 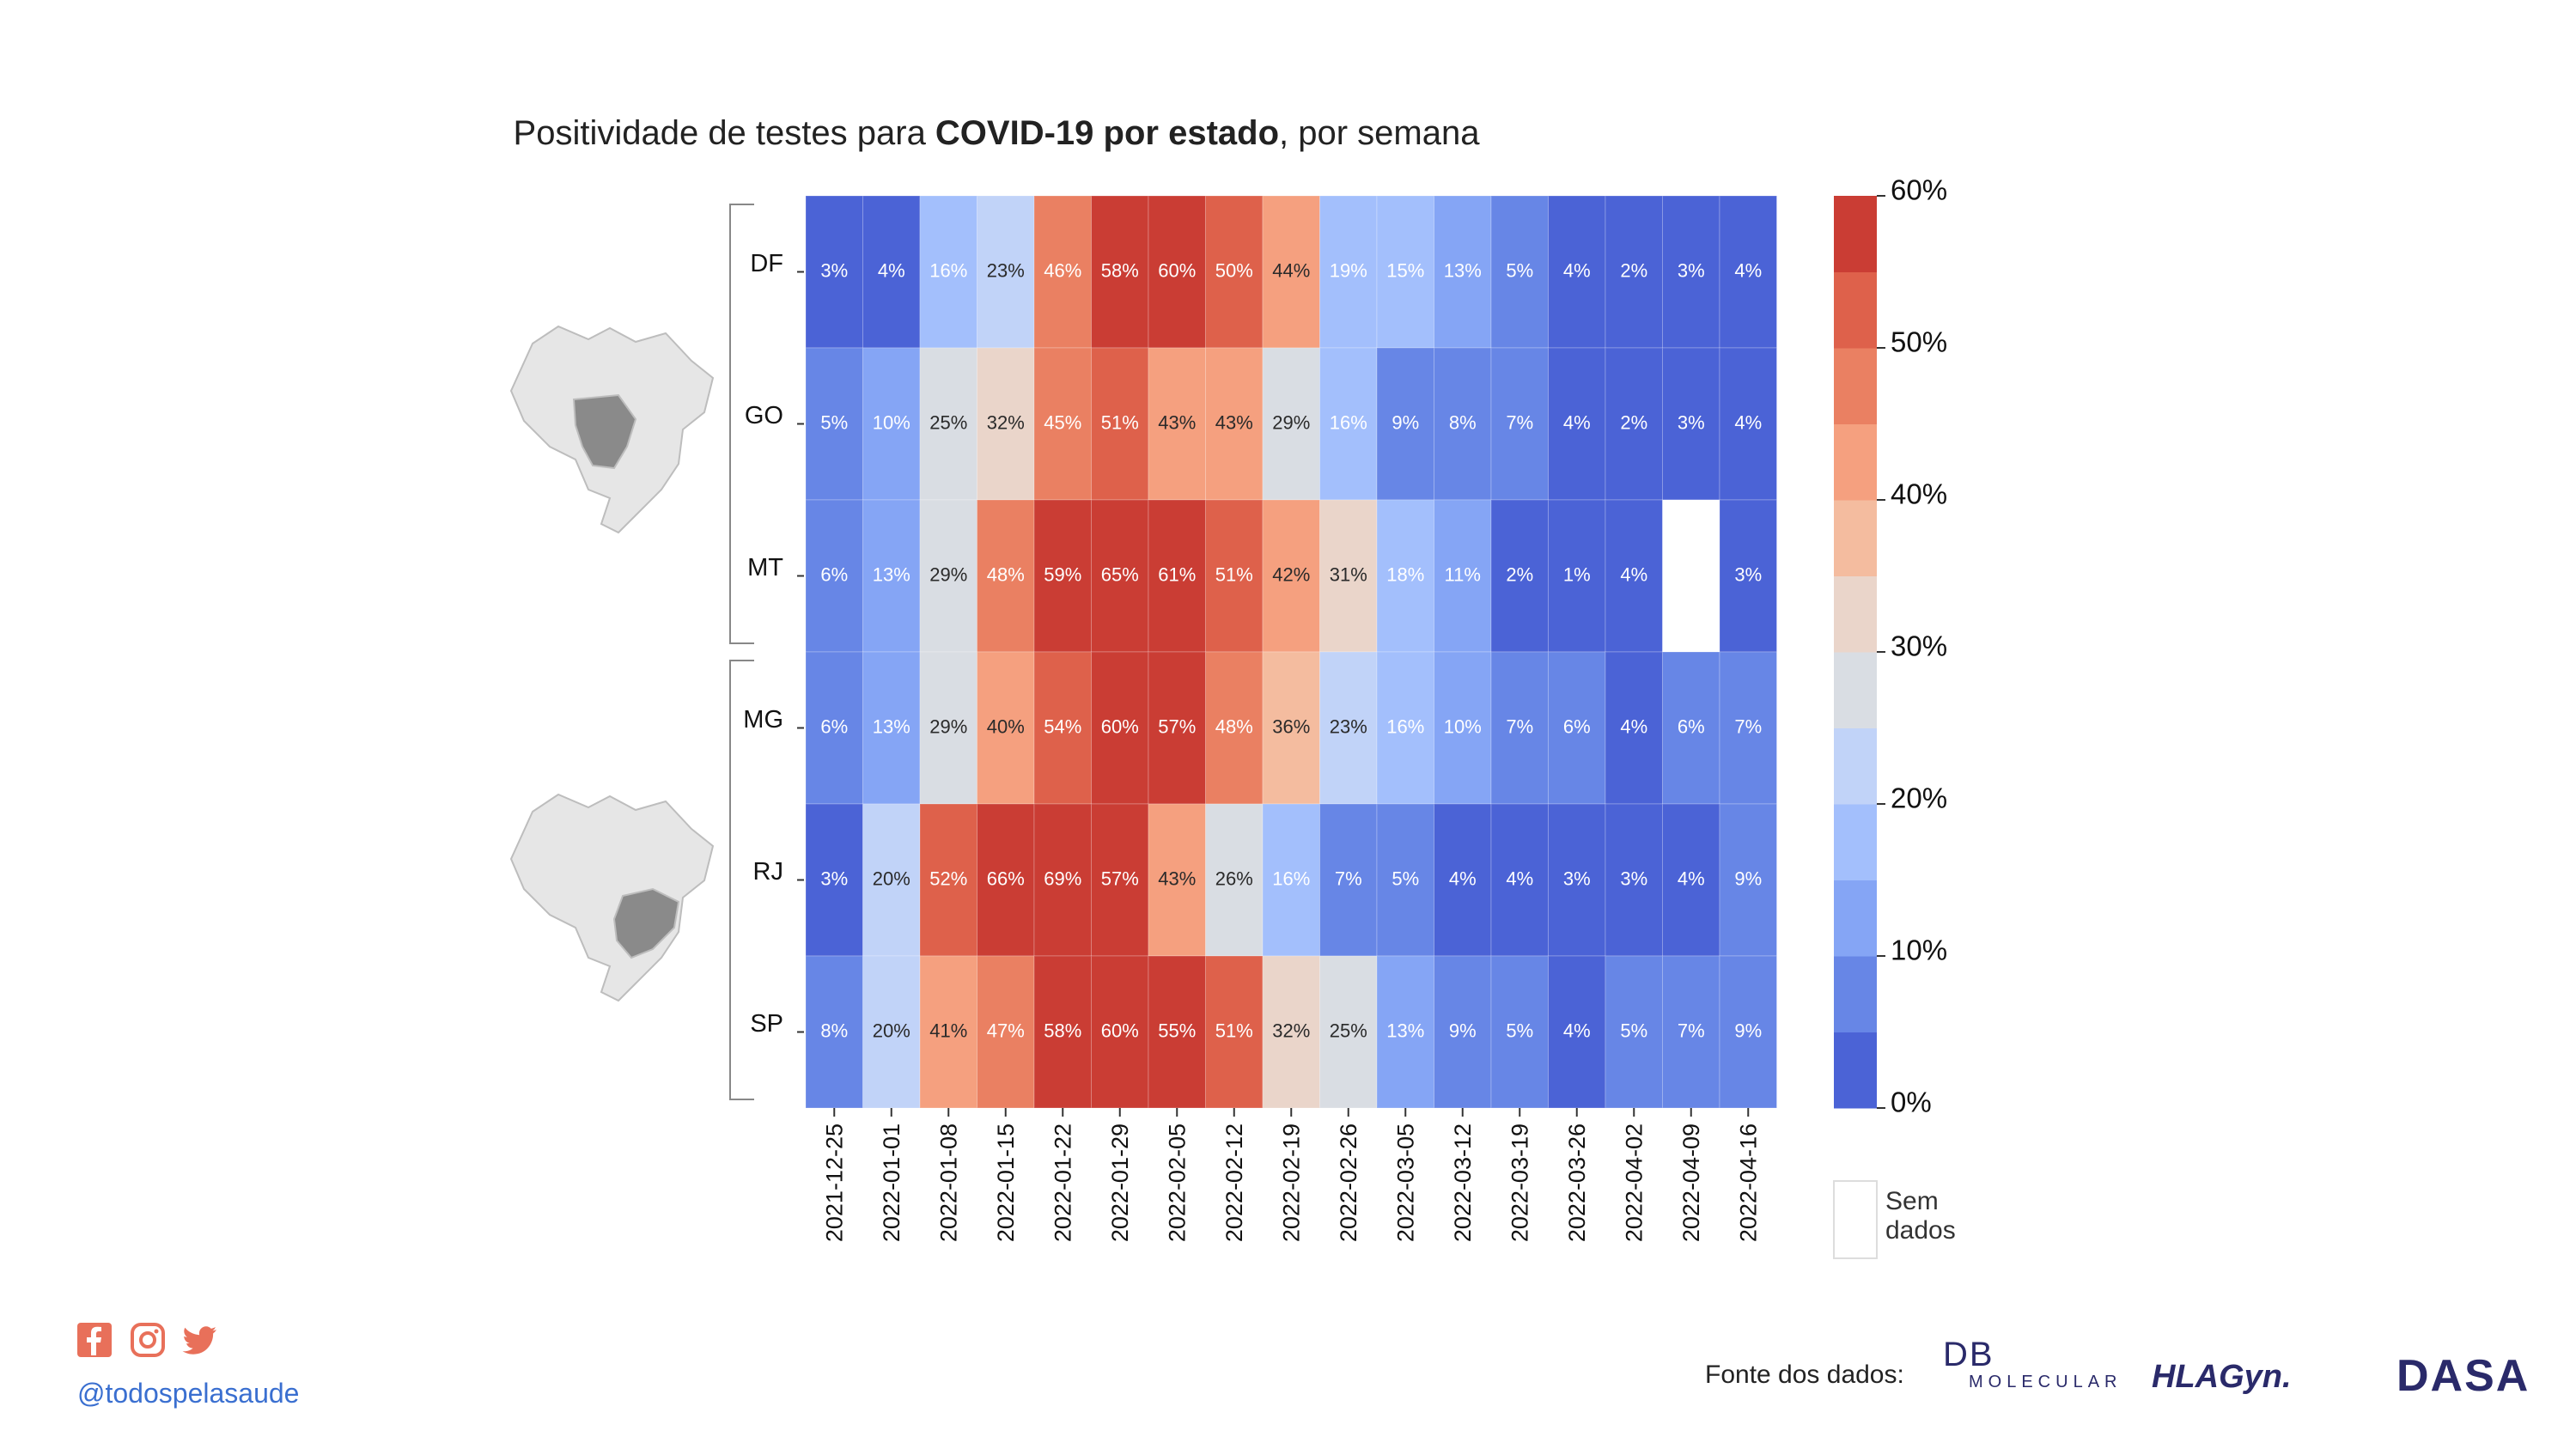 What do you see at coordinates (1348, 1182) in the screenshot?
I see `x-tick-label: 2022-02-26` at bounding box center [1348, 1182].